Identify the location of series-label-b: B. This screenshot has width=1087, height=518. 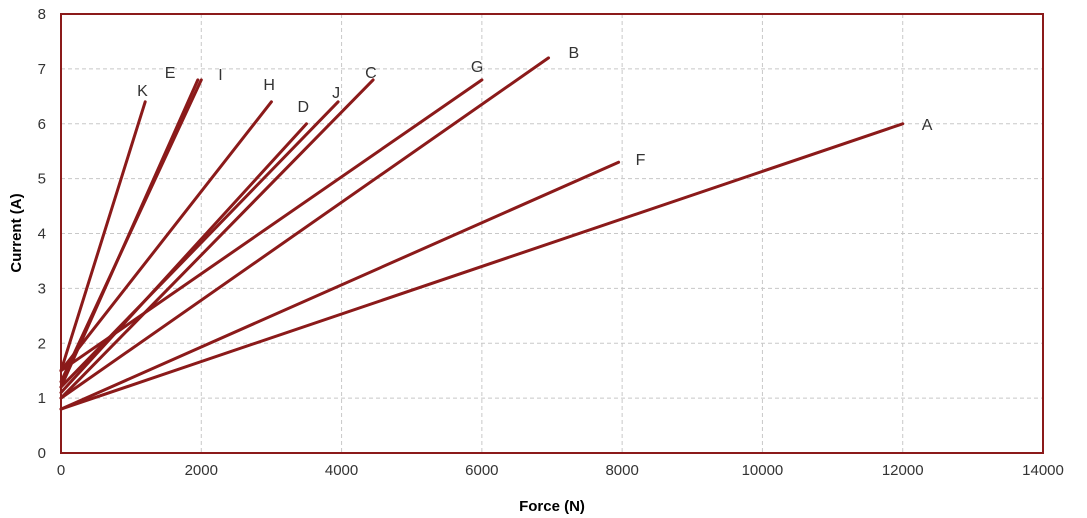
(573, 53).